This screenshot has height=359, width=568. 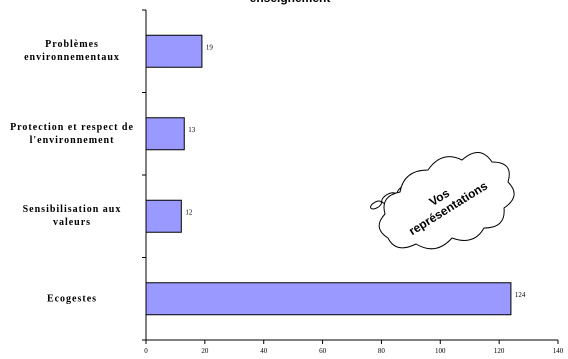 I want to click on x-tick-label: 80, so click(x=382, y=351).